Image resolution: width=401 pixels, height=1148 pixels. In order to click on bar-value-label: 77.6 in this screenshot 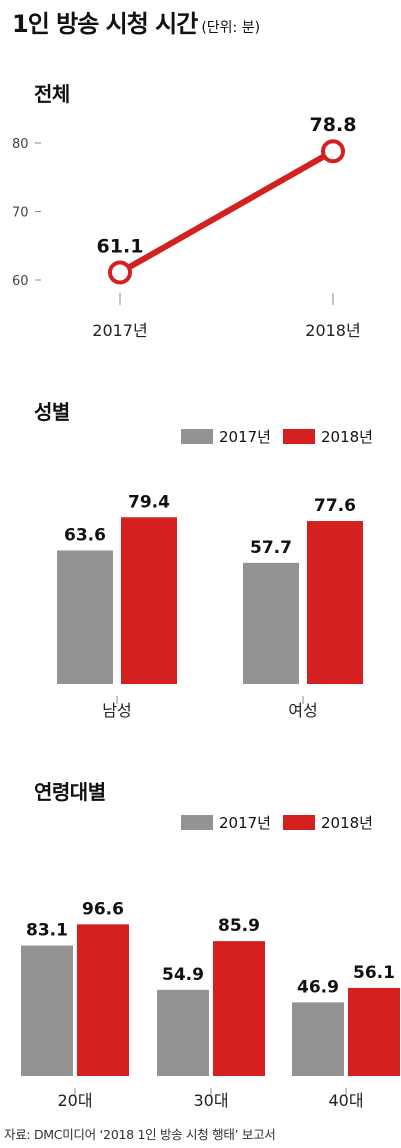, I will do `click(335, 506)`.